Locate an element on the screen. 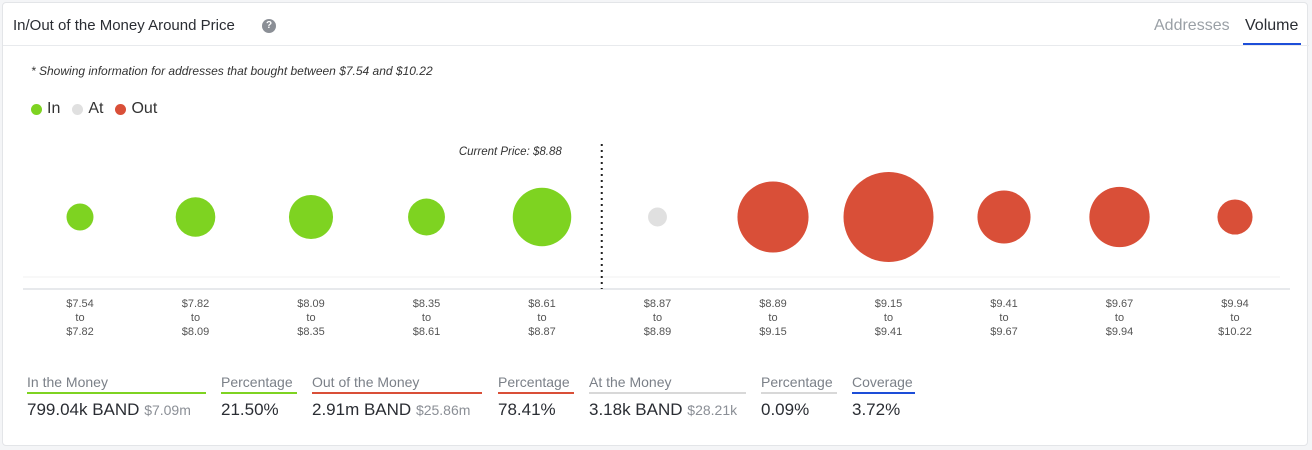 Image resolution: width=1312 pixels, height=450 pixels. stat-out-of-the-money: Out of the Money 2.91m BAND $25.86m is located at coordinates (397, 397).